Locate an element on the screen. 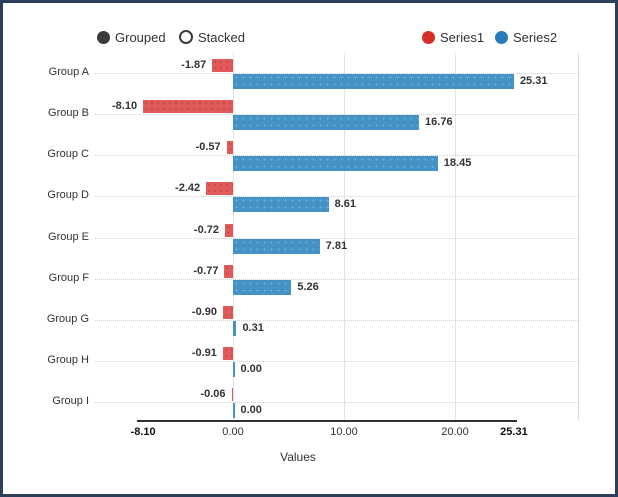 This screenshot has width=618, height=497. x-tick-label: 25.31 is located at coordinates (514, 432).